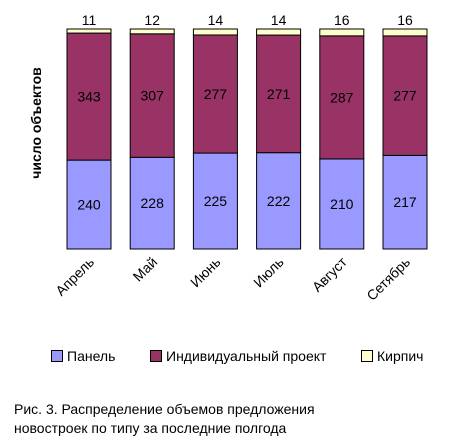  Describe the element at coordinates (91, 356) in the screenshot. I see `legend-label-panel: Панель` at that location.